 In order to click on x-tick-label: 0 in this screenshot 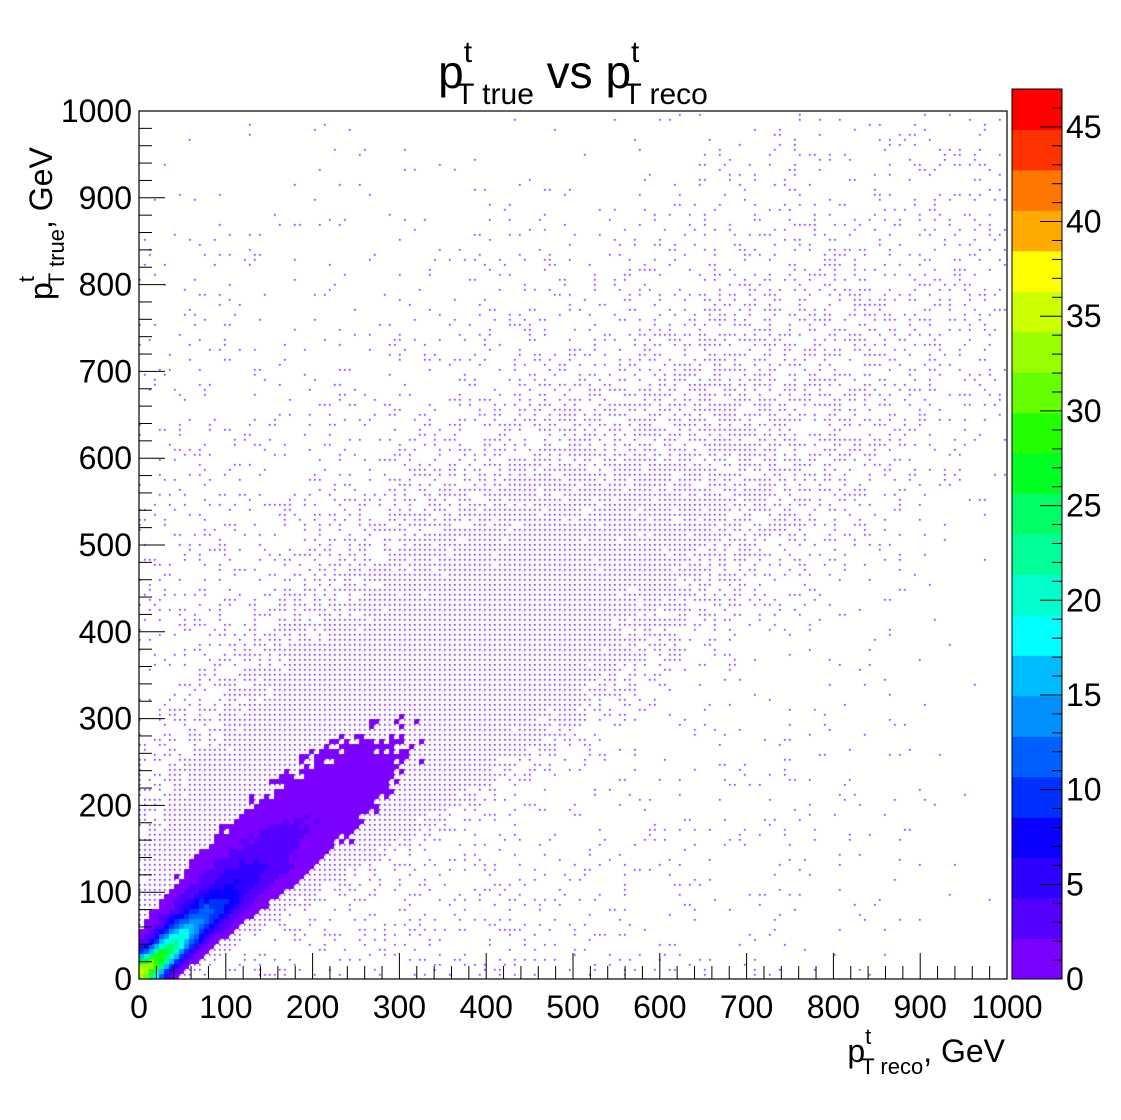, I will do `click(139, 1007)`.